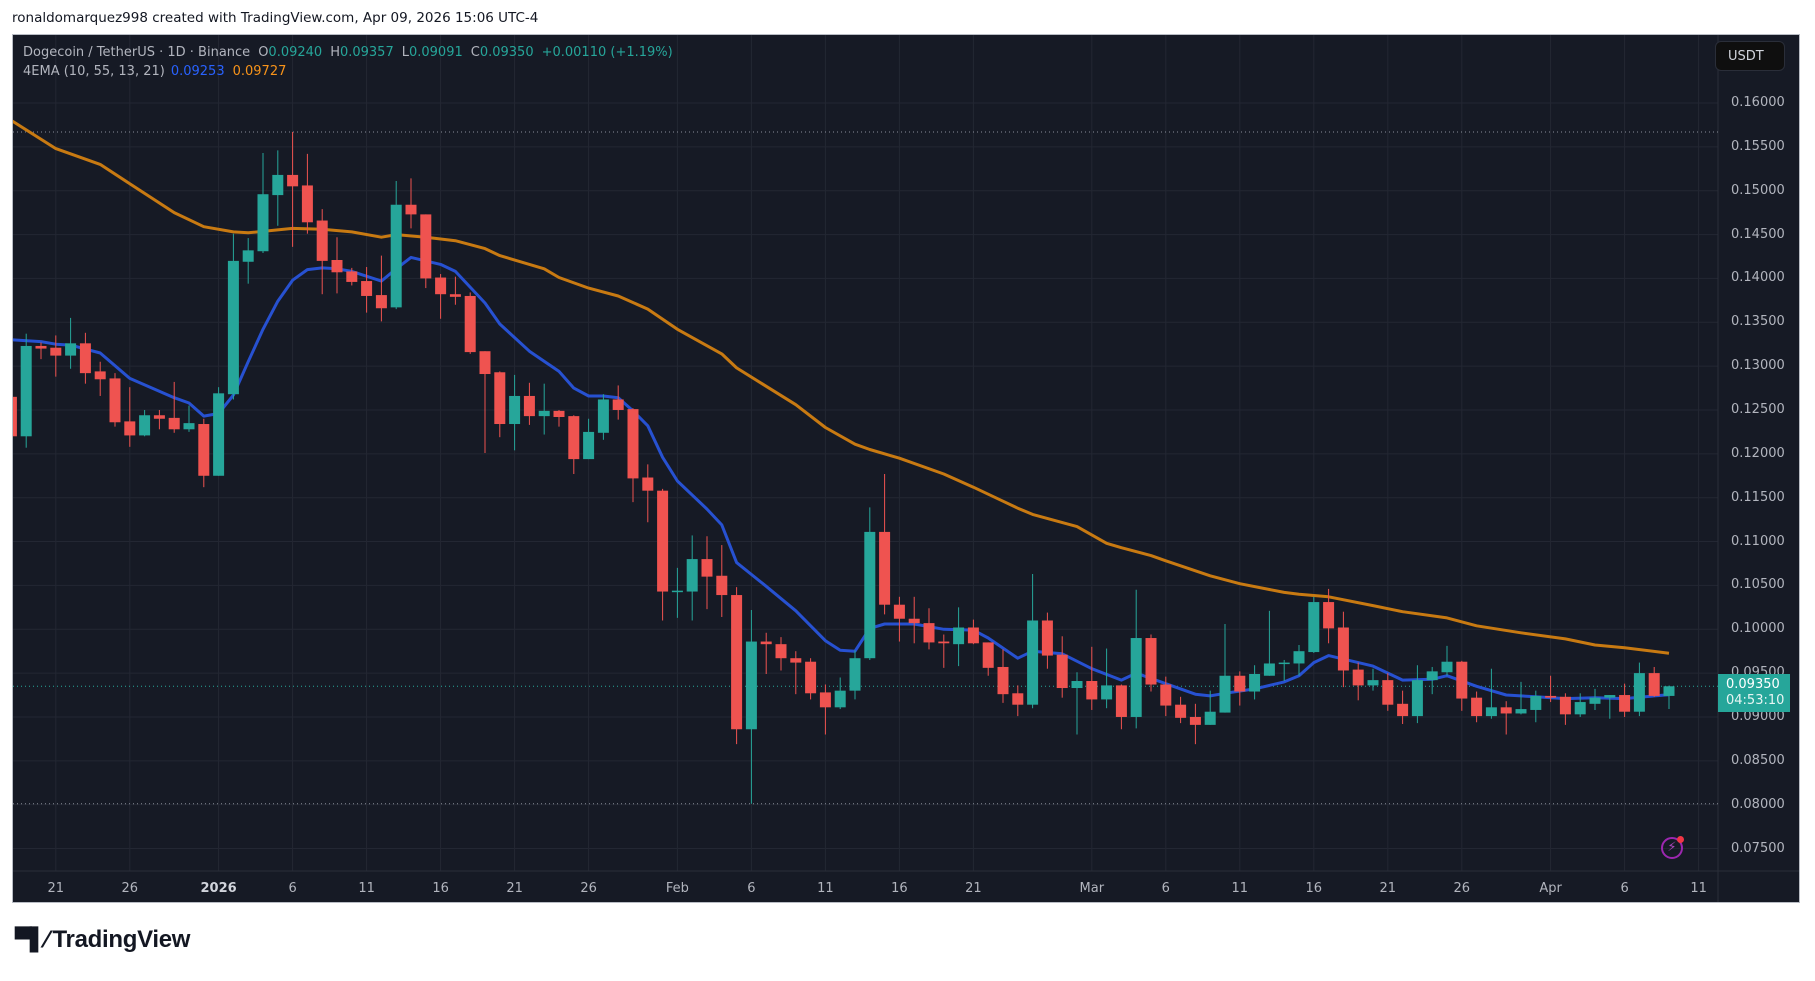 This screenshot has width=1815, height=981. What do you see at coordinates (94, 71) in the screenshot?
I see `indicator-title: 4EMA (10, 55, 13, 21)` at bounding box center [94, 71].